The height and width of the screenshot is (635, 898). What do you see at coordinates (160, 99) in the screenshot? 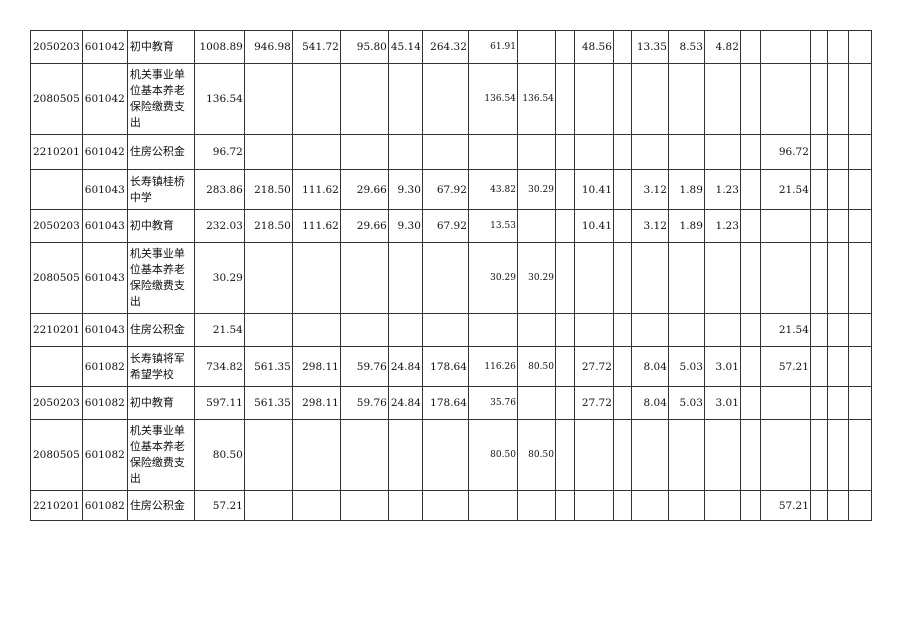
I see `item-name-cell: 机关事业单位基本养老保险缴费支出` at bounding box center [160, 99].